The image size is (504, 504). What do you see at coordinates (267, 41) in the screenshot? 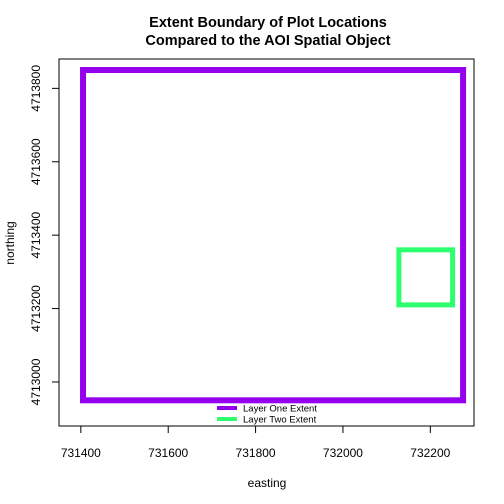
I see `chart-title-line2: Compared to the AOI Spatial Object` at bounding box center [267, 41].